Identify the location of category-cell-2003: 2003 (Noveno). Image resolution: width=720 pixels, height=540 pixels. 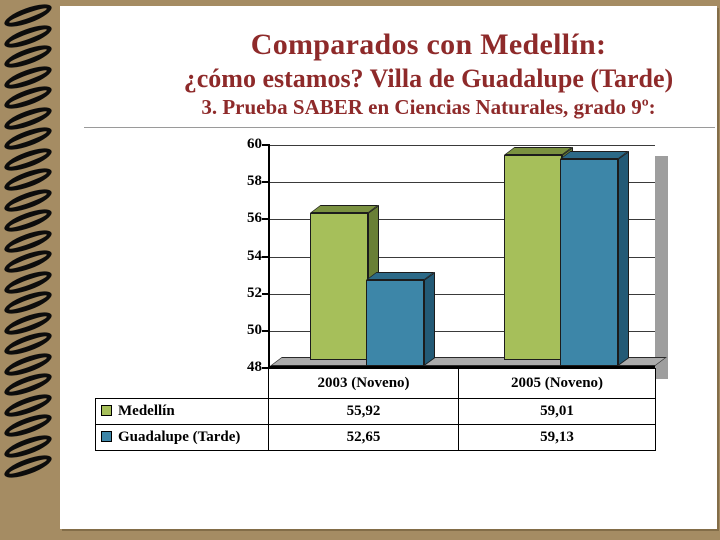
(363, 383).